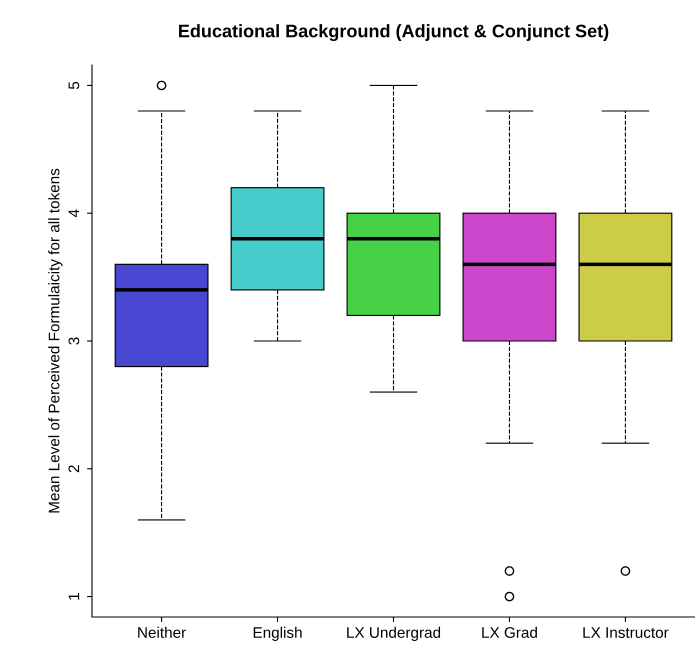  I want to click on x-tick-label: LX Instructor, so click(625, 632).